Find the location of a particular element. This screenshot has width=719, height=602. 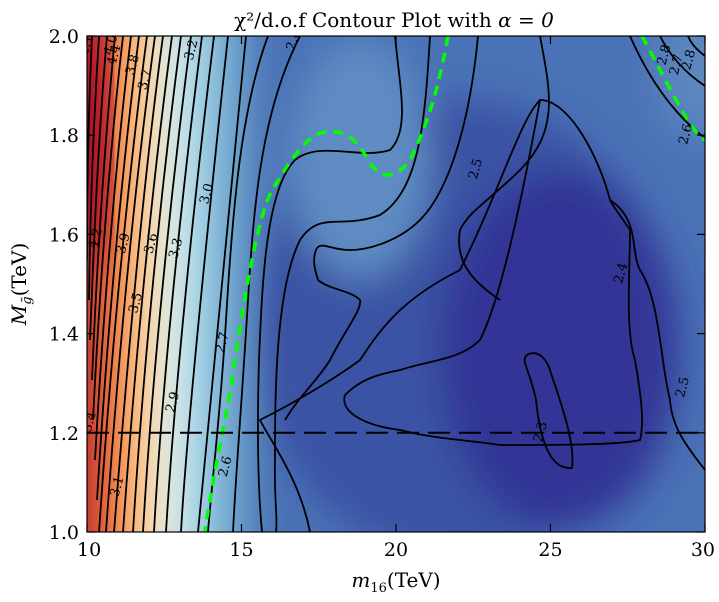

x-axis-label: m16(TeV) is located at coordinates (395, 582).